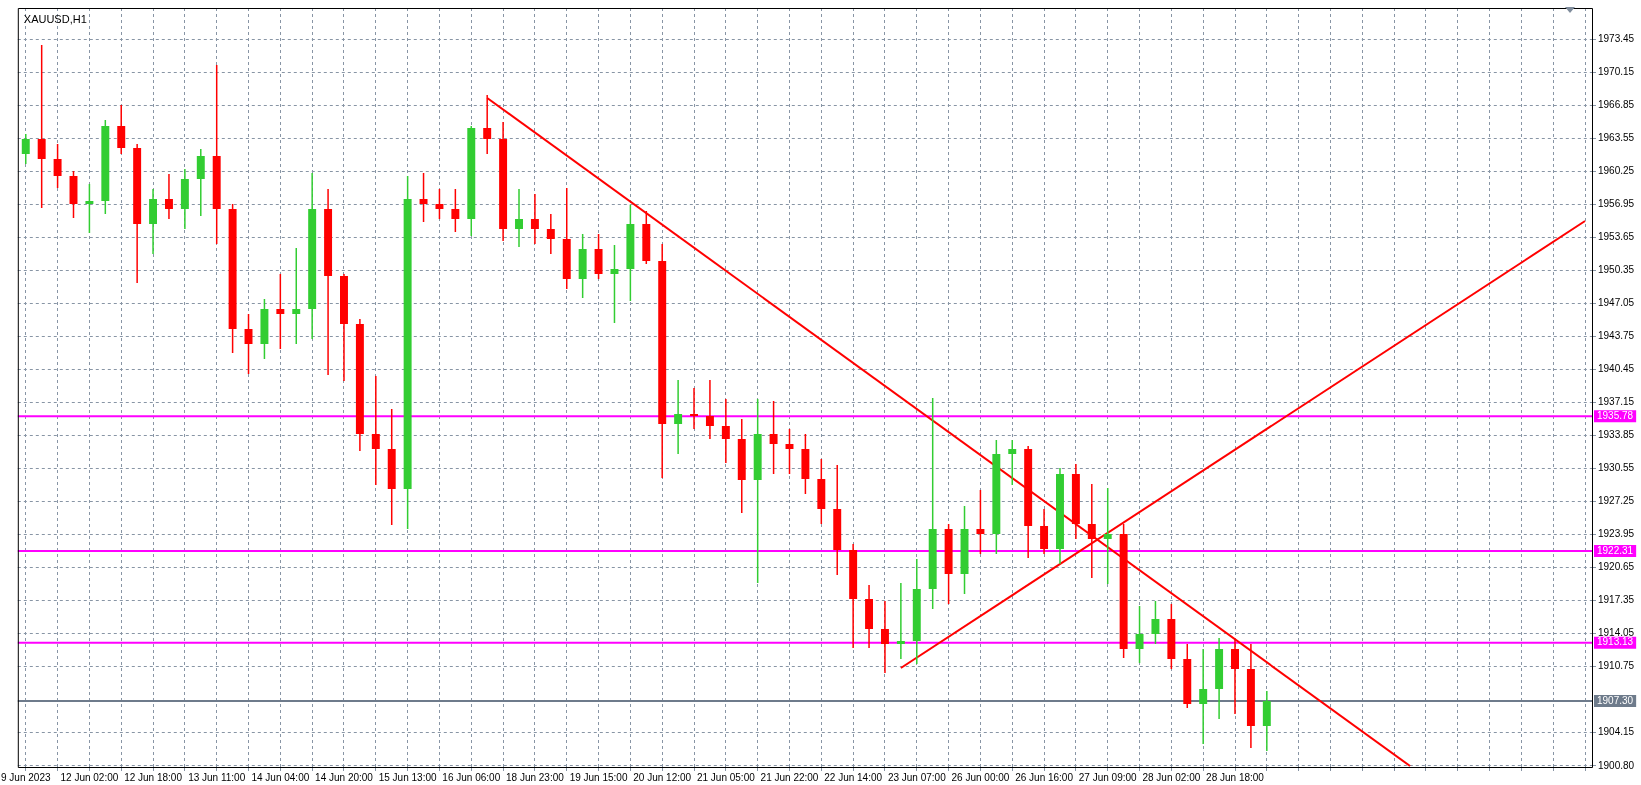  What do you see at coordinates (535, 777) in the screenshot?
I see `x-tick-label: 18 Jun 23:00` at bounding box center [535, 777].